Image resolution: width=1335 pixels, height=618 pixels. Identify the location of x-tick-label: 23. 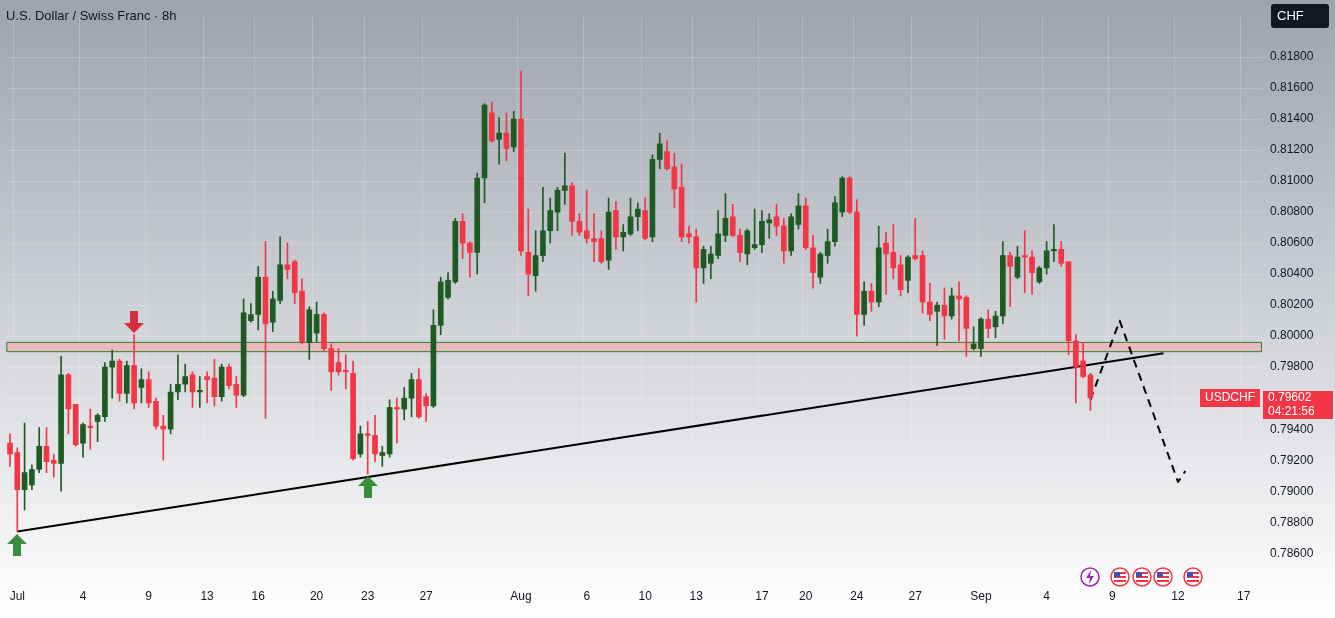
(368, 596).